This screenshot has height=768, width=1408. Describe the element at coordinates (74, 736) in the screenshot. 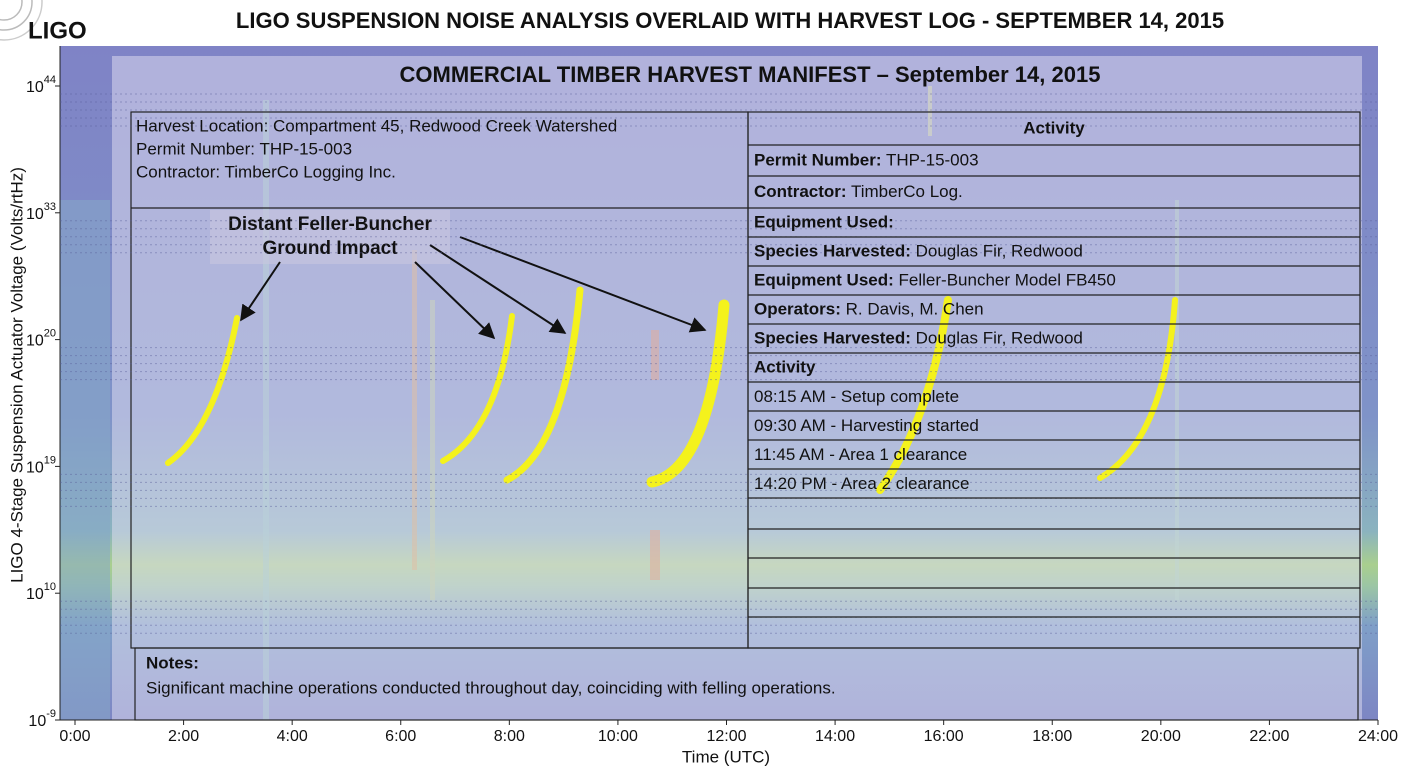

I see `x-tick-label: 0:00` at that location.